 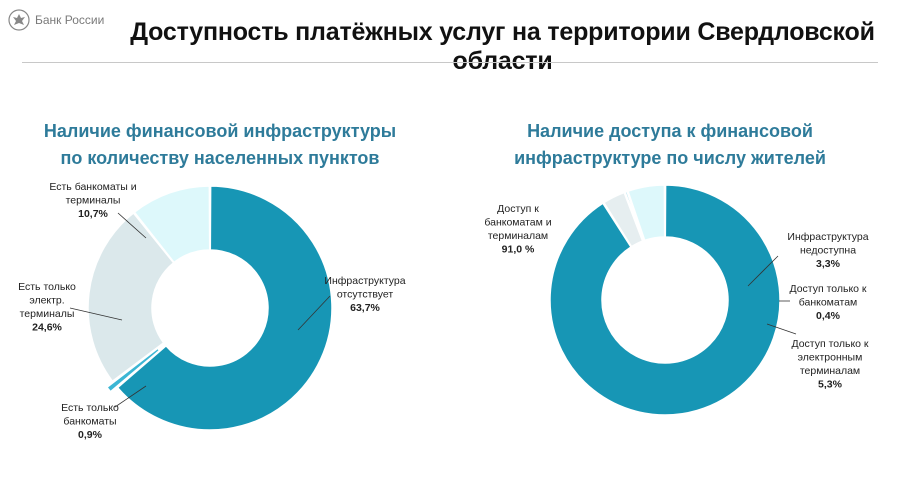 What do you see at coordinates (90, 435) in the screenshot?
I see `slice-value: 0,9%` at bounding box center [90, 435].